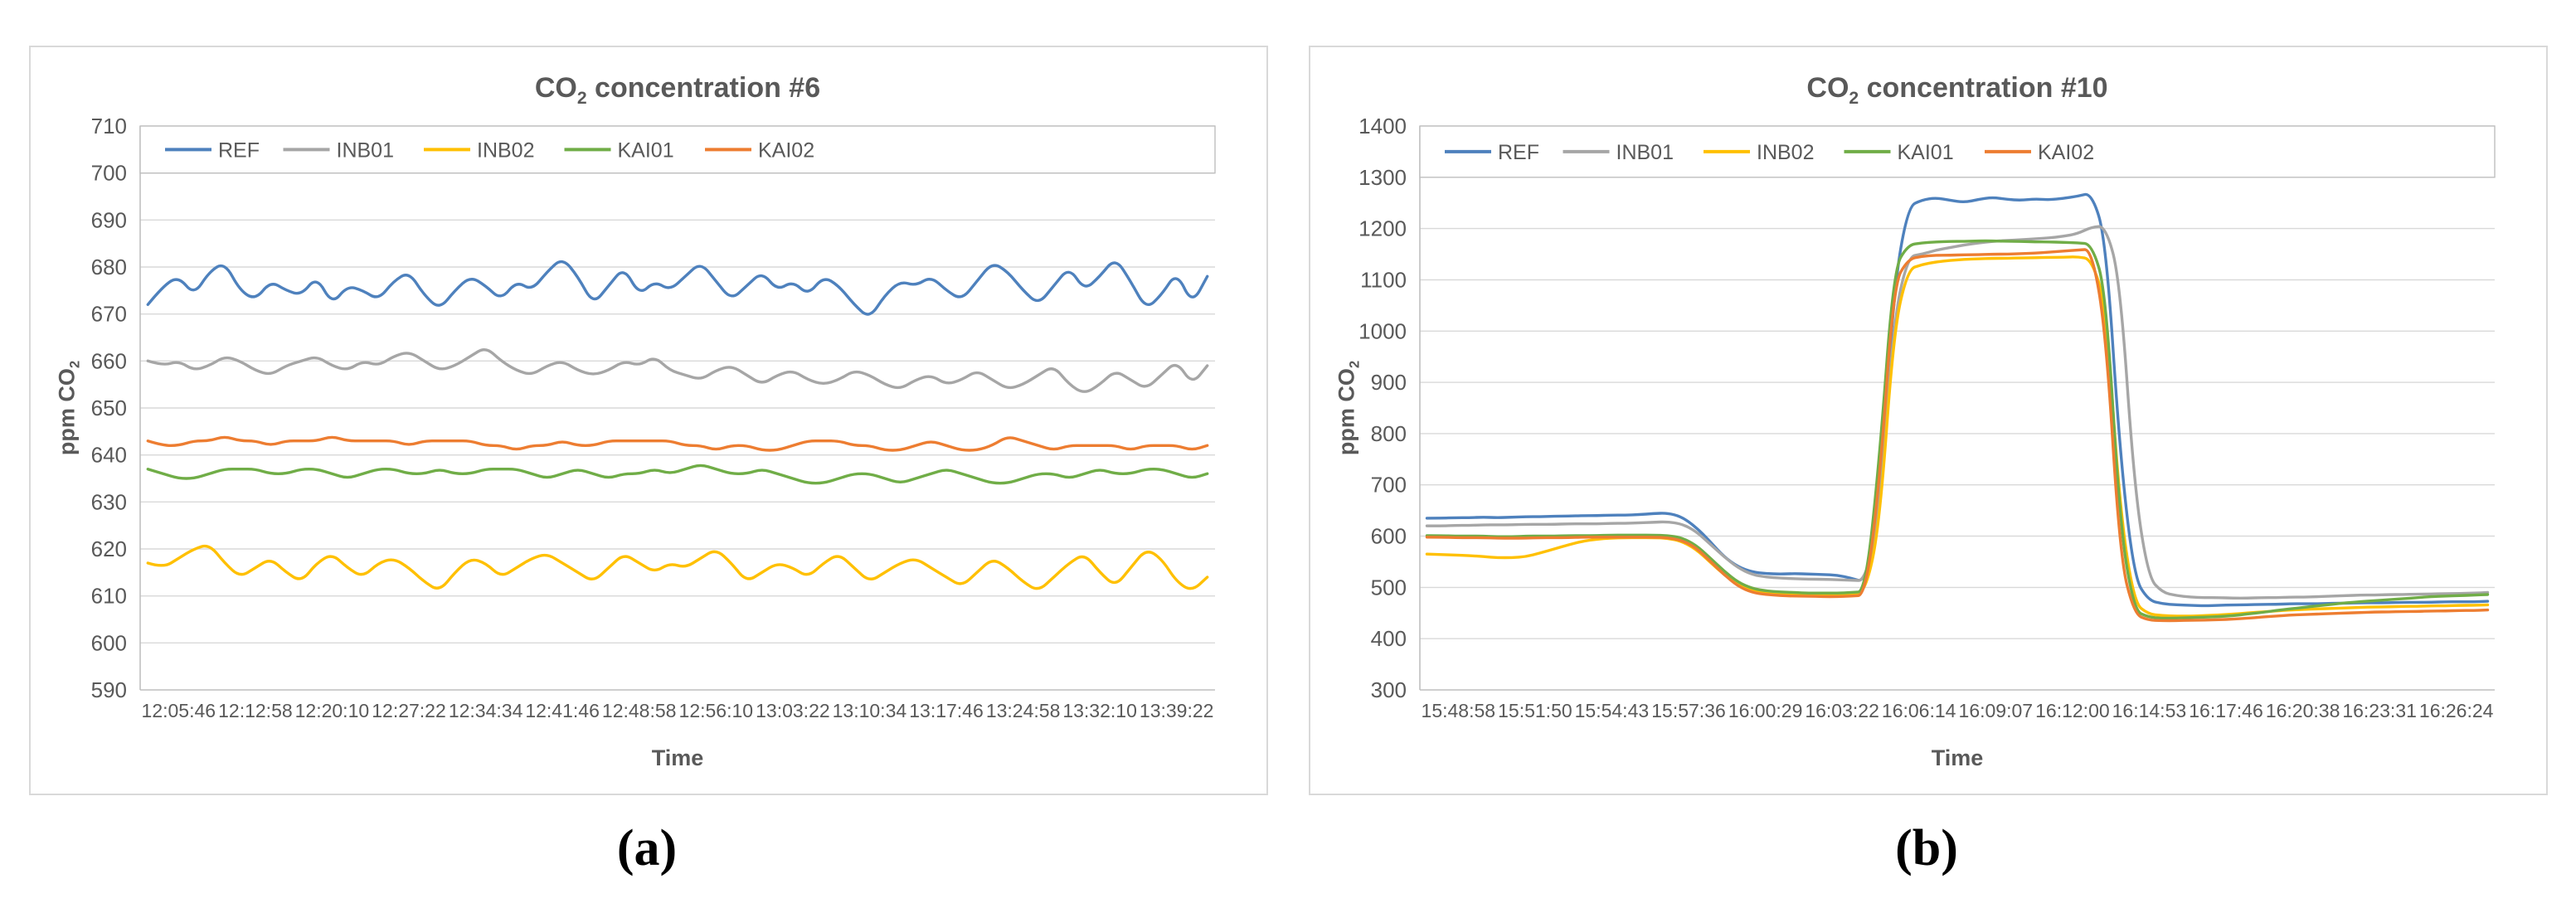 The height and width of the screenshot is (908, 2576). What do you see at coordinates (109, 689) in the screenshot?
I see `y-tick-label: 590` at bounding box center [109, 689].